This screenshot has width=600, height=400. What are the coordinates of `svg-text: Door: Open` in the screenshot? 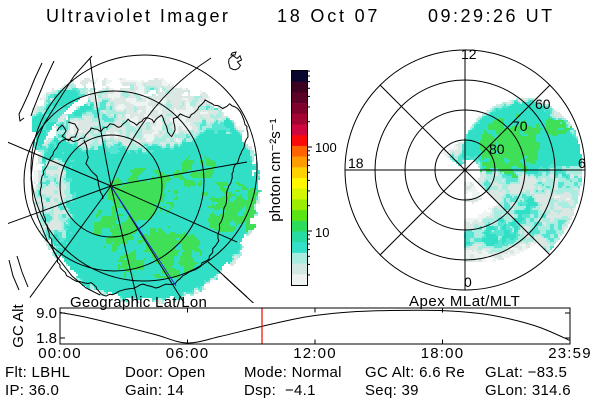 It's located at (165, 372).